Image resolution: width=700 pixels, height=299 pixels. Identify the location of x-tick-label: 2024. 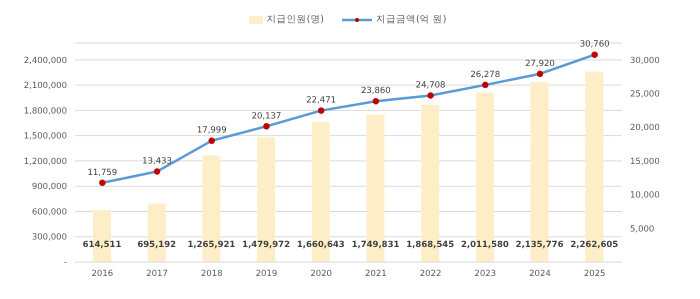
(540, 274).